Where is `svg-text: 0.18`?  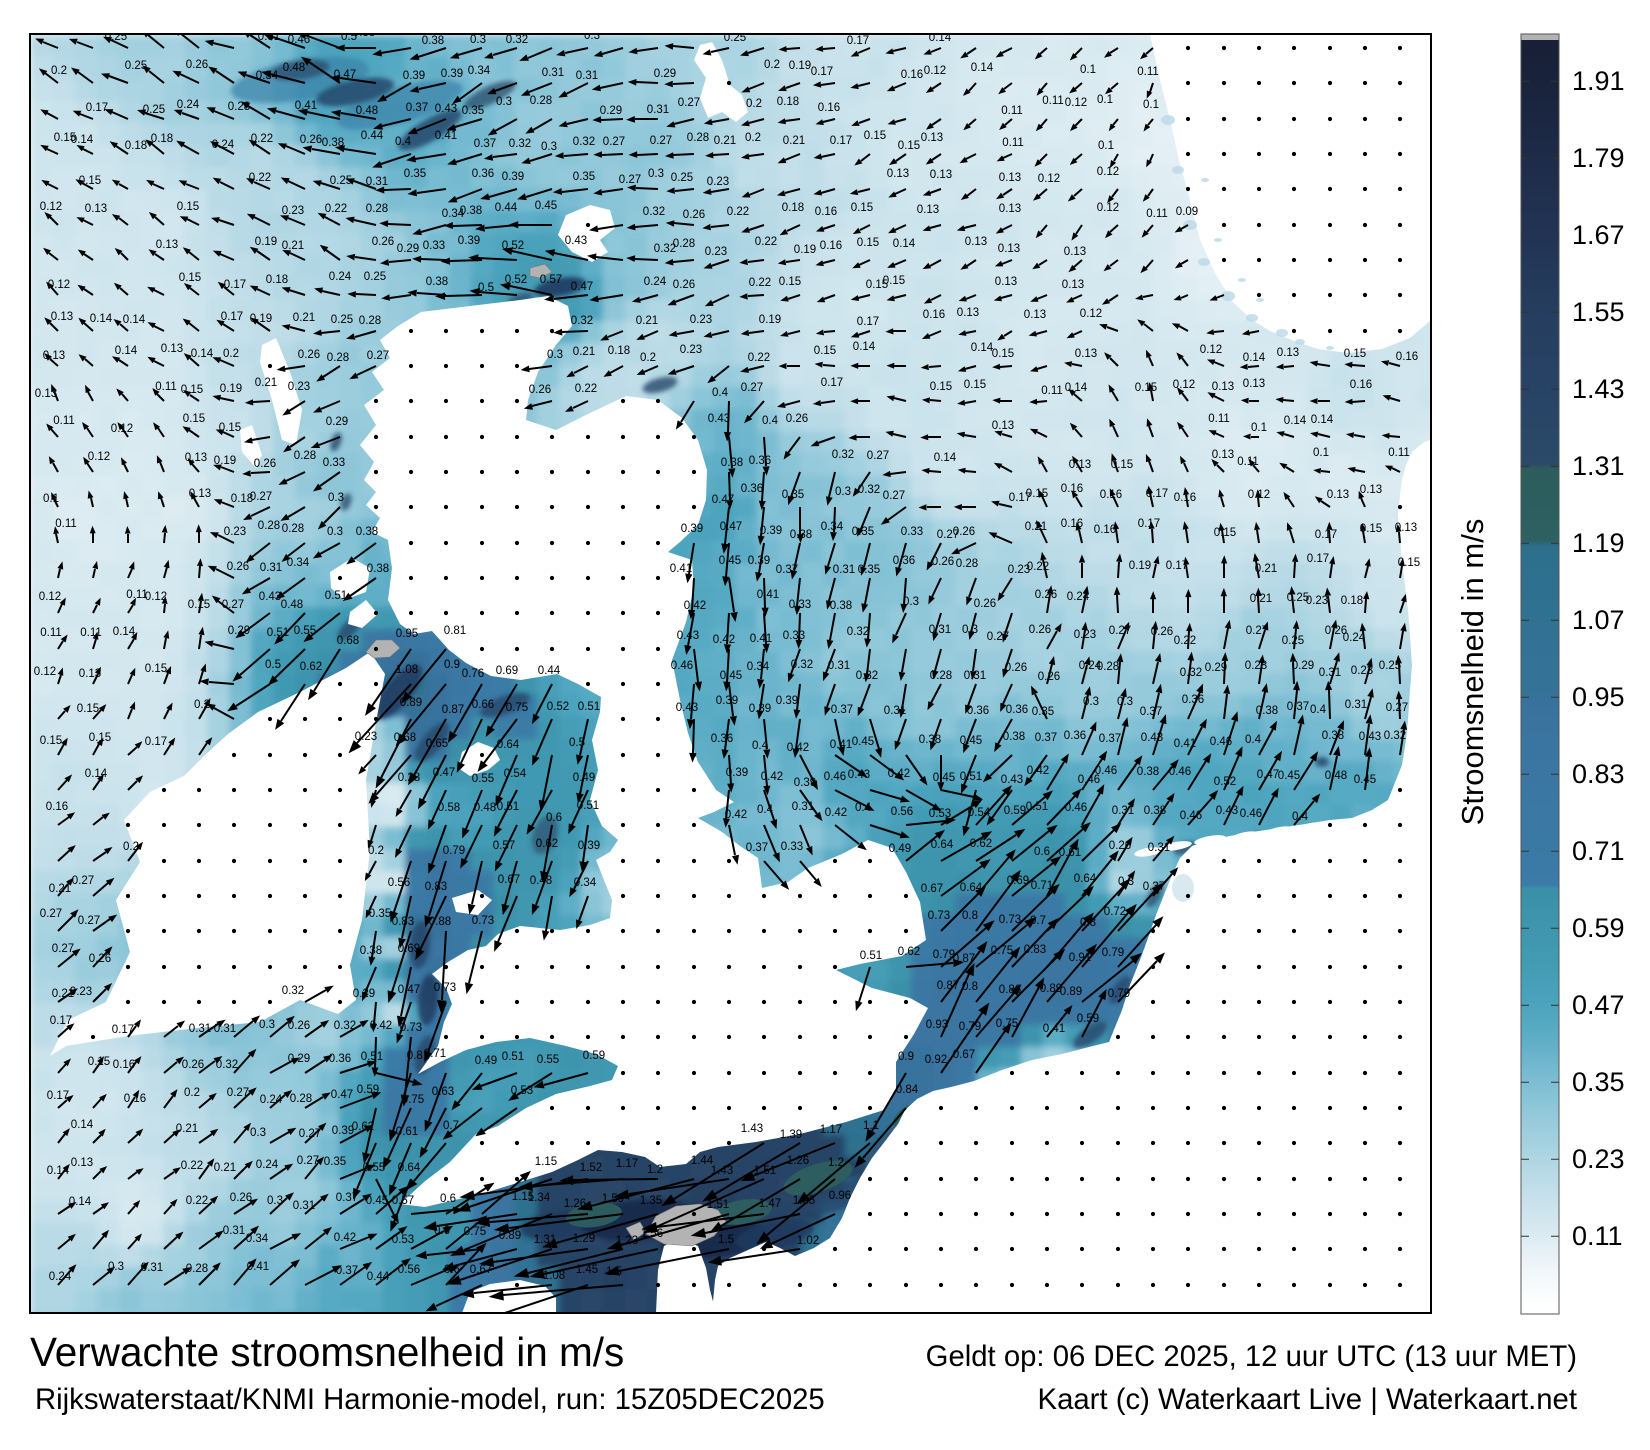 svg-text: 0.18 is located at coordinates (277, 280).